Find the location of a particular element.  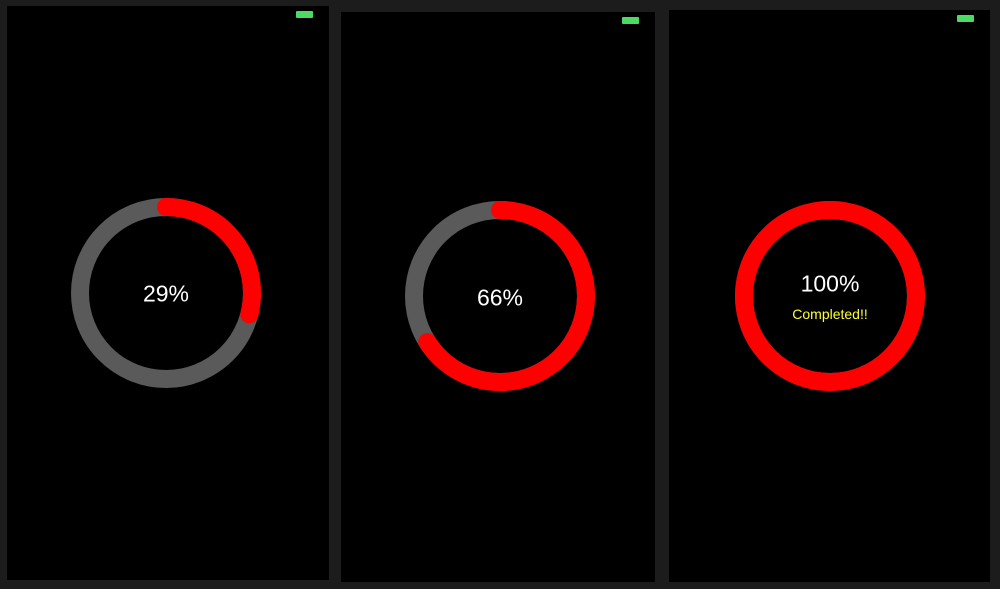

progress-percent-label: 66% is located at coordinates (500, 297).